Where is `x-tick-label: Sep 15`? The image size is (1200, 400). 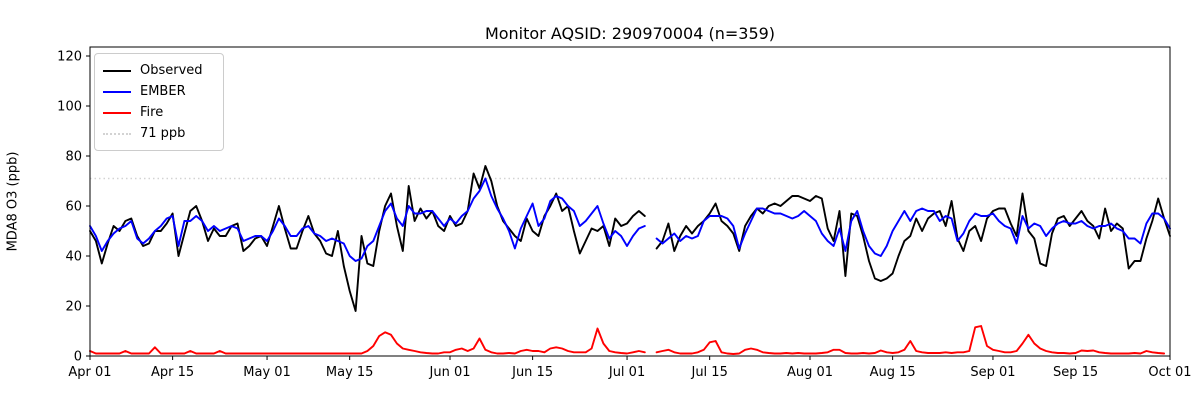 x-tick-label: Sep 15 is located at coordinates (1075, 372).